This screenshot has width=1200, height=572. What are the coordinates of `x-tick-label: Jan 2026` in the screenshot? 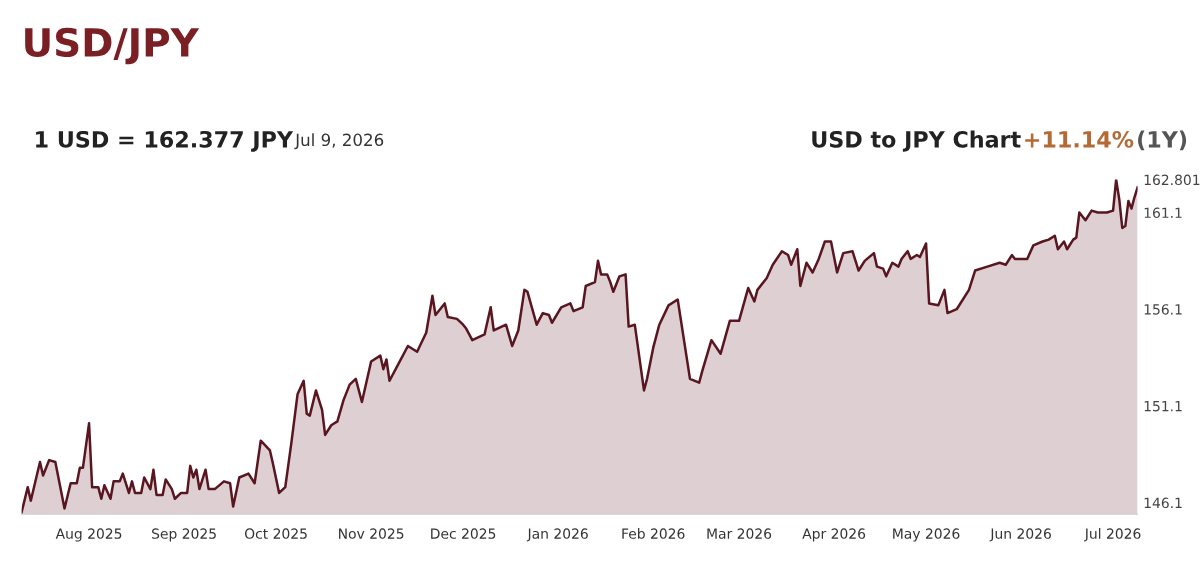 It's located at (557, 535).